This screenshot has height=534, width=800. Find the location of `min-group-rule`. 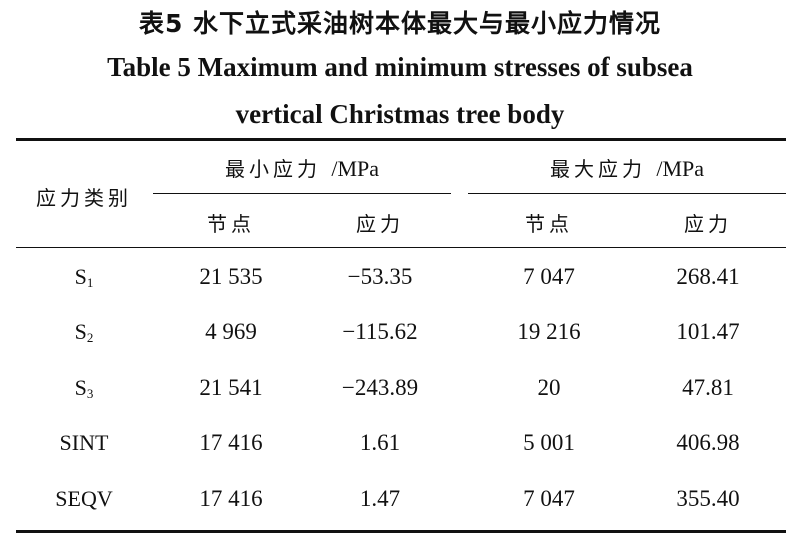

min-group-rule is located at coordinates (302, 193).